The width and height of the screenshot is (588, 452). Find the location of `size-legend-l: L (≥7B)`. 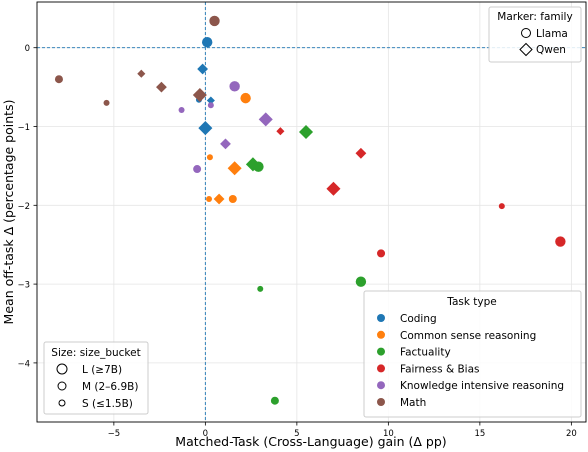

size-legend-l: L (≥7B) is located at coordinates (102, 370).